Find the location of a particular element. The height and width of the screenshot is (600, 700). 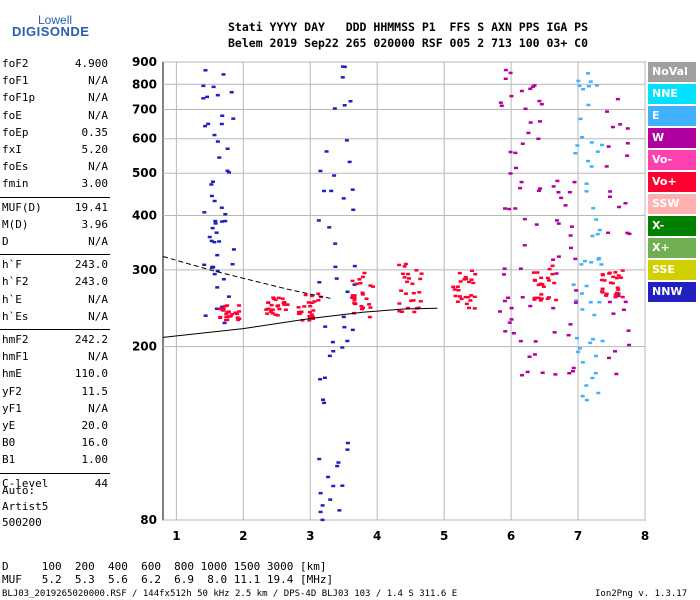

param-label: h`E is located at coordinates (12, 299).